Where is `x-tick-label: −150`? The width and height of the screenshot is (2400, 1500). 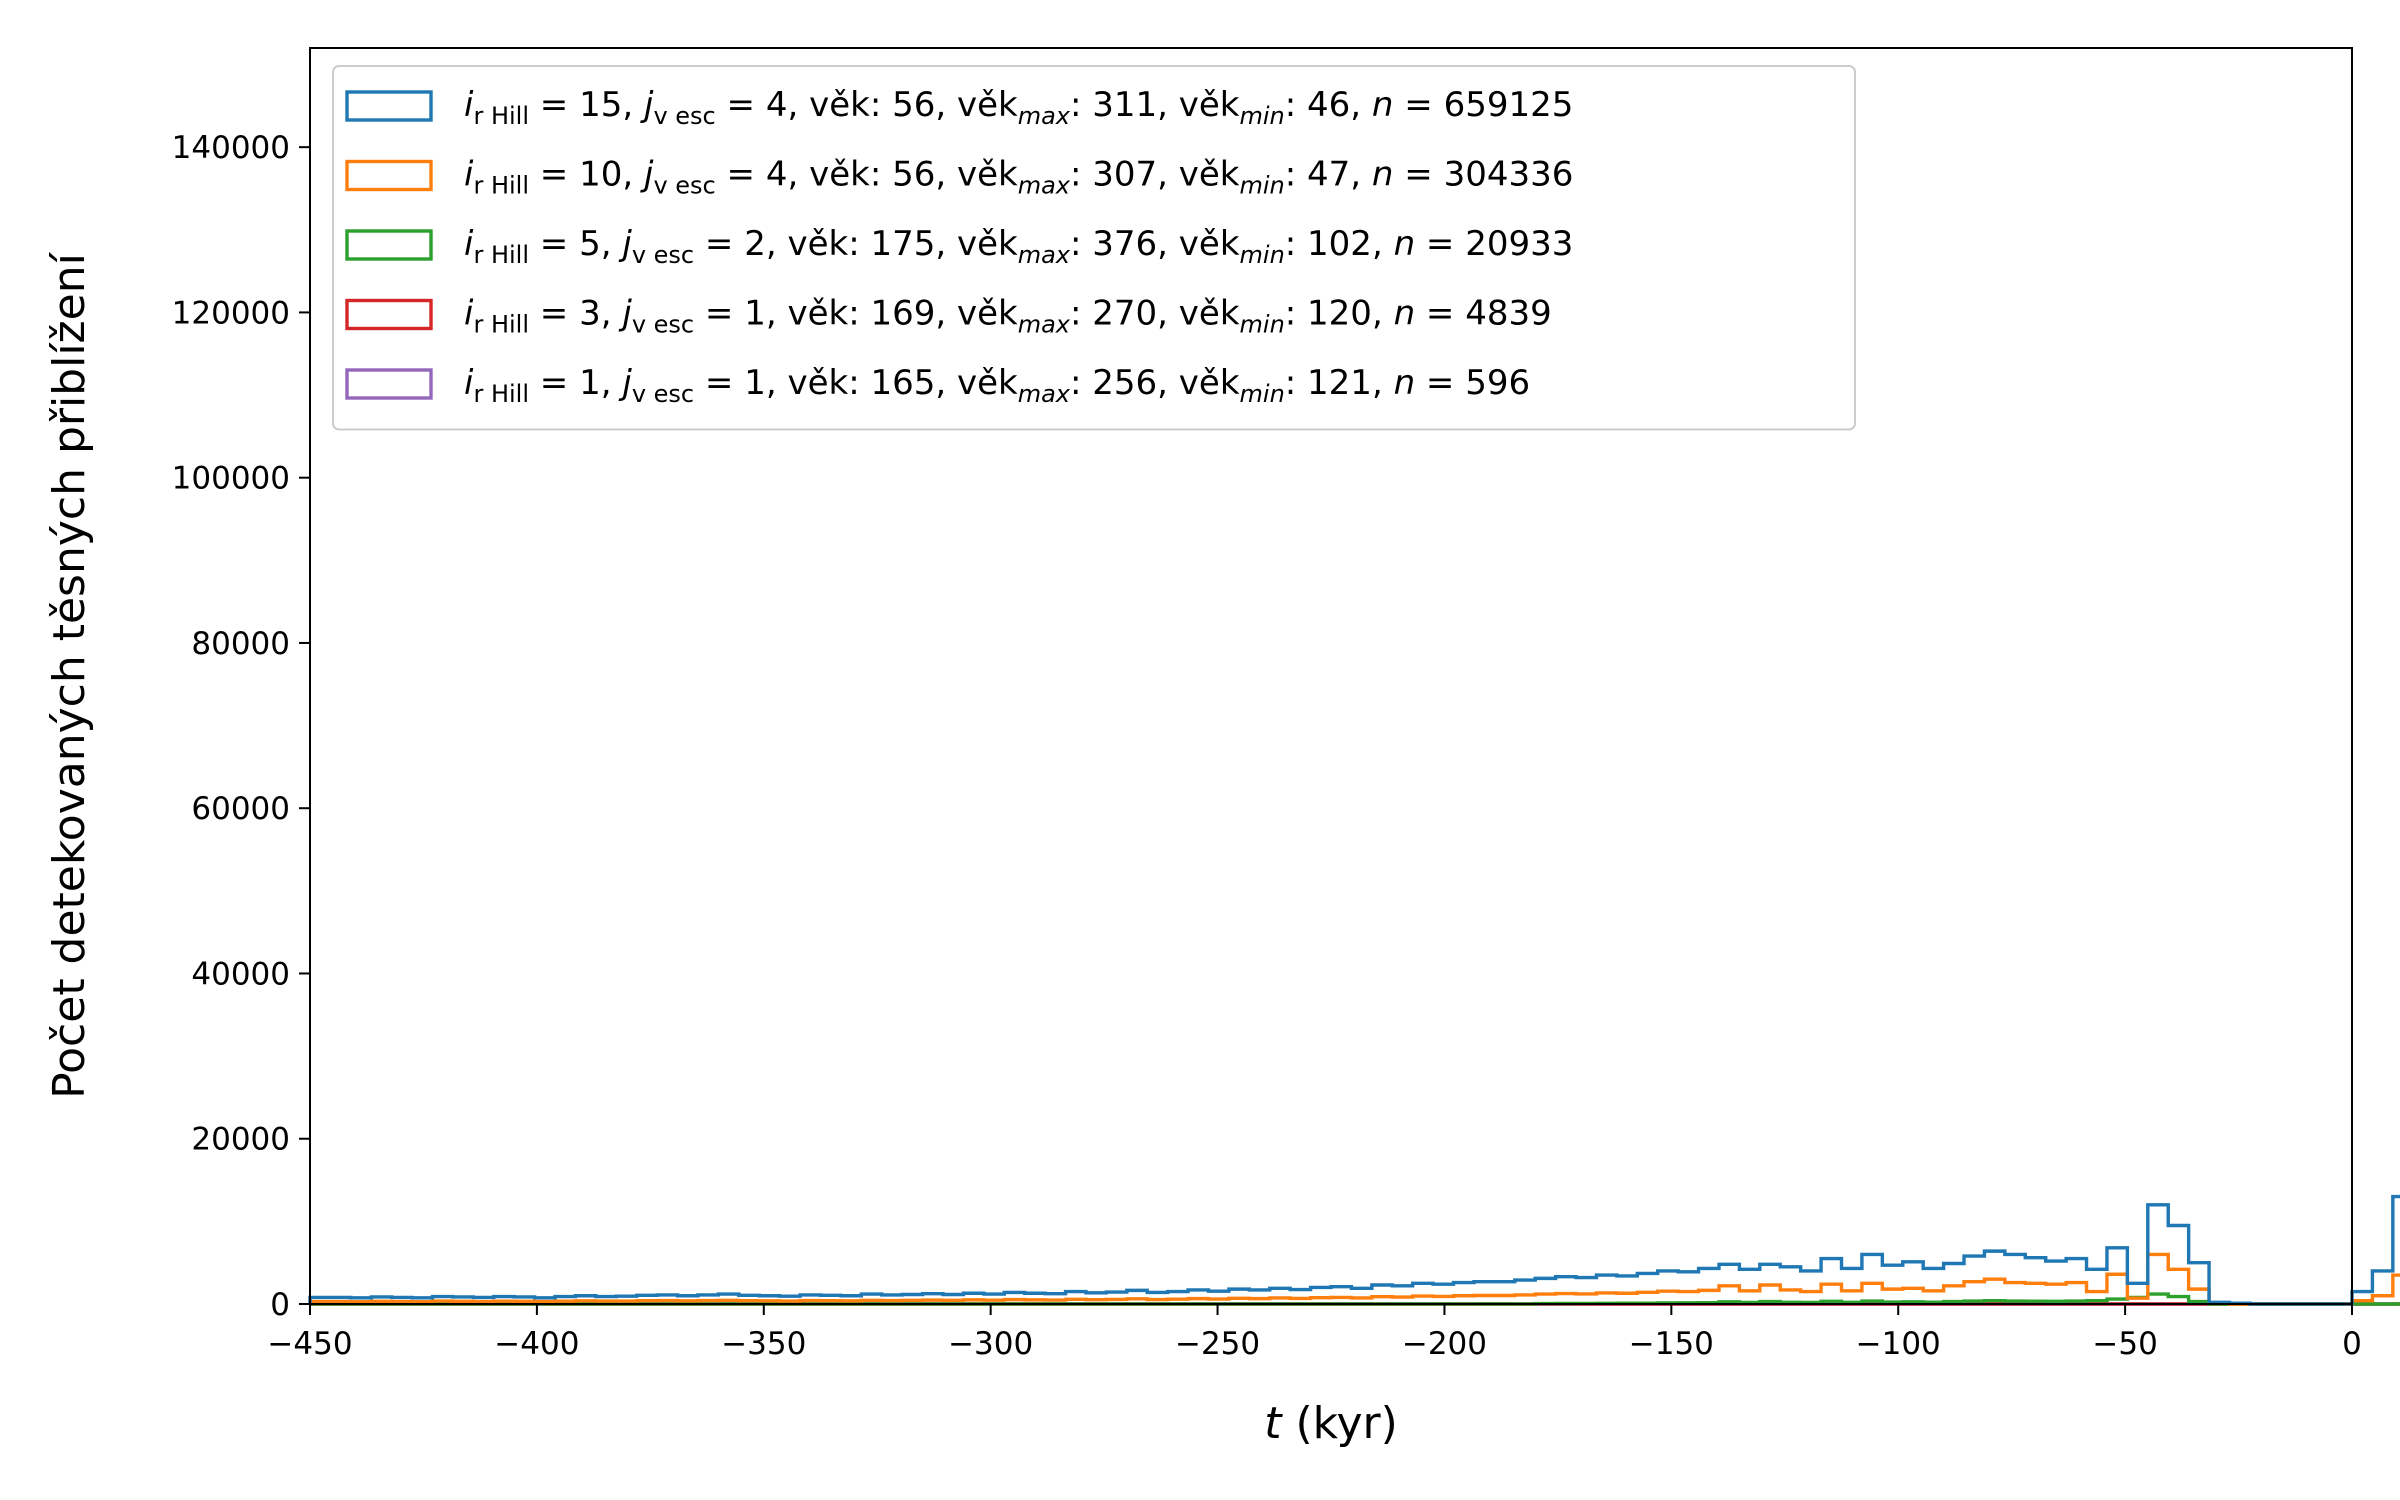 x-tick-label: −150 is located at coordinates (1671, 1344).